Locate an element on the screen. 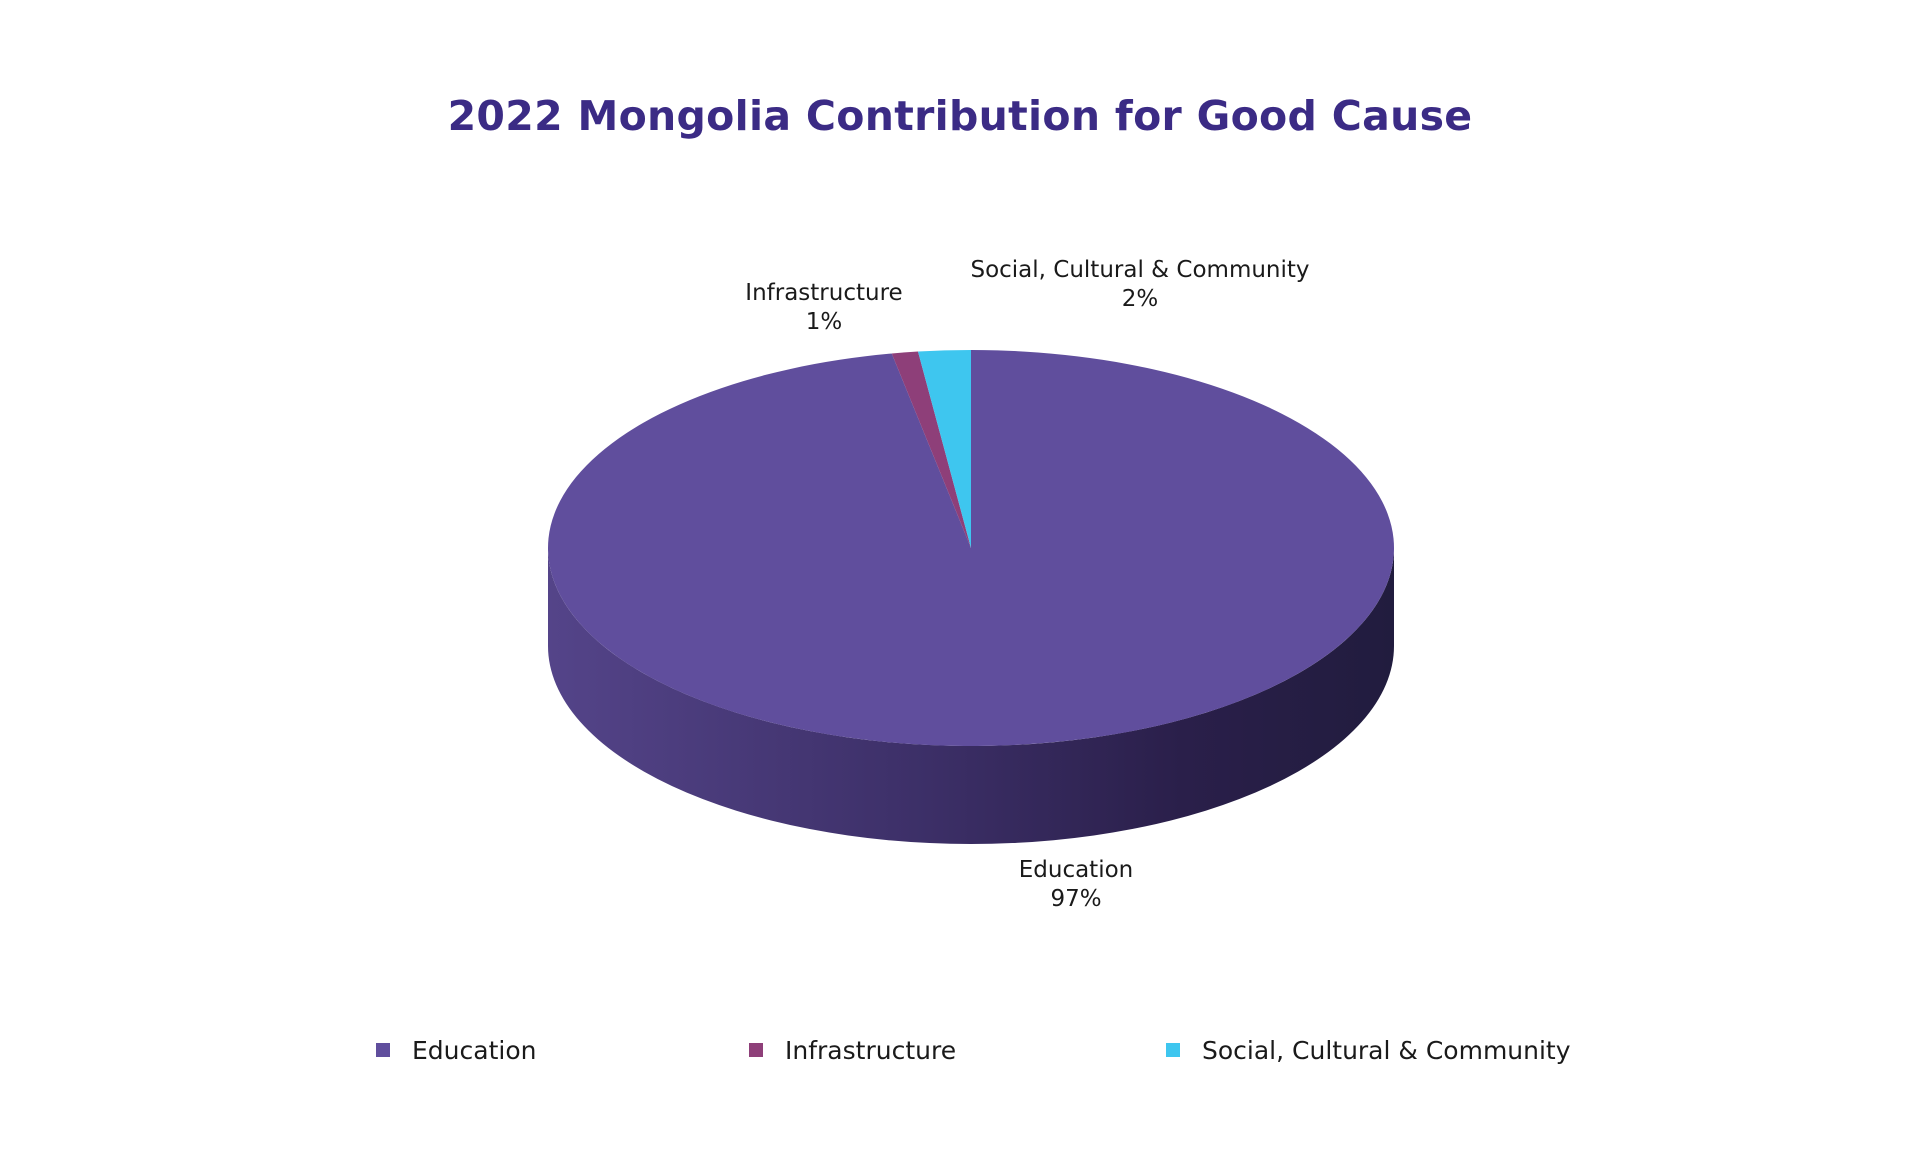 The width and height of the screenshot is (1920, 1152). slice-value-infrastructure: 1% is located at coordinates (824, 322).